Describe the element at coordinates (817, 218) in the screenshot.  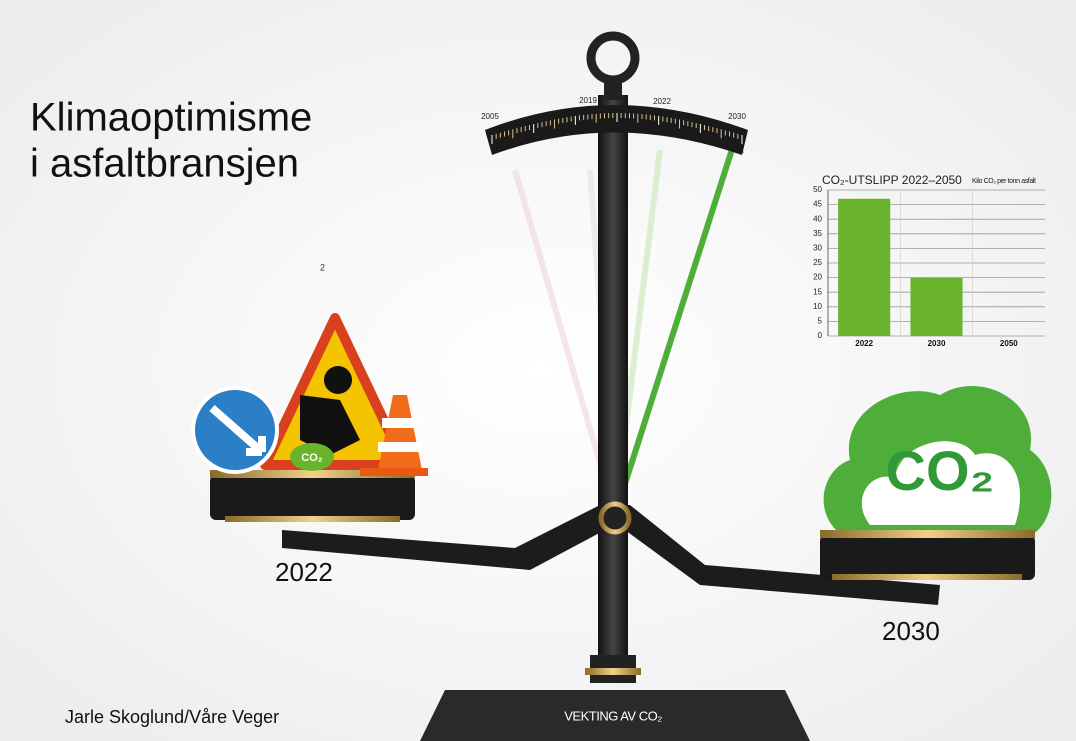
I see `y-tick-label: 40` at that location.